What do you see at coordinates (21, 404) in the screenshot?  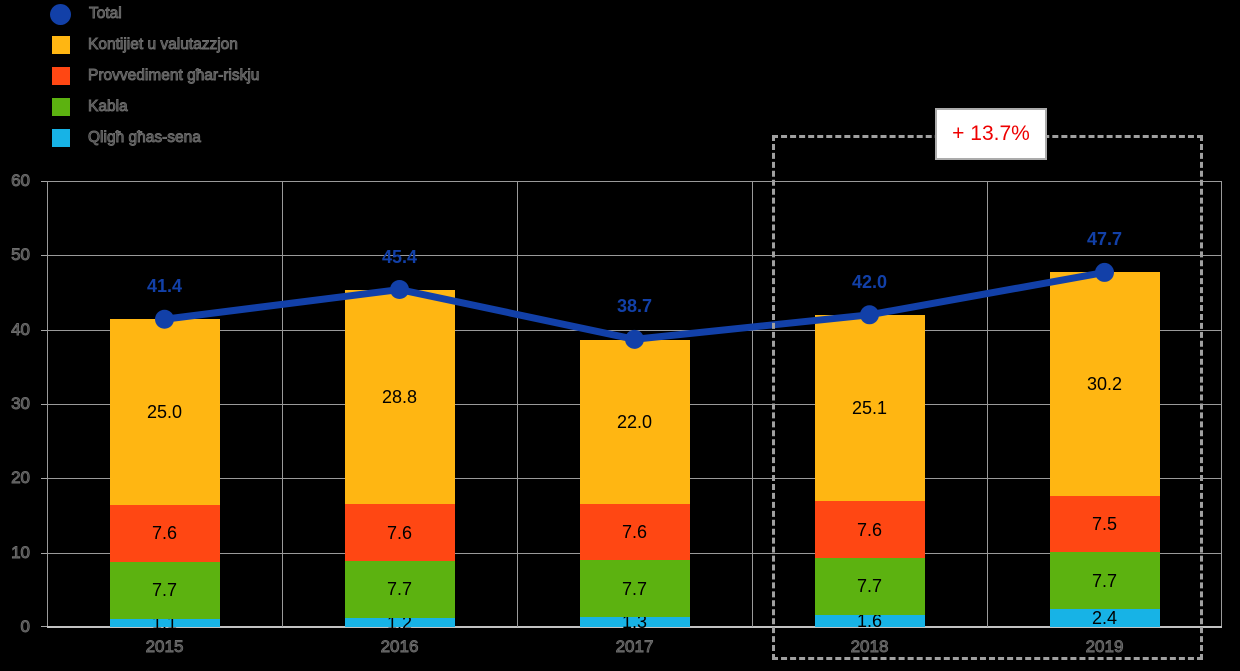 I see `y-axis-label: 30` at bounding box center [21, 404].